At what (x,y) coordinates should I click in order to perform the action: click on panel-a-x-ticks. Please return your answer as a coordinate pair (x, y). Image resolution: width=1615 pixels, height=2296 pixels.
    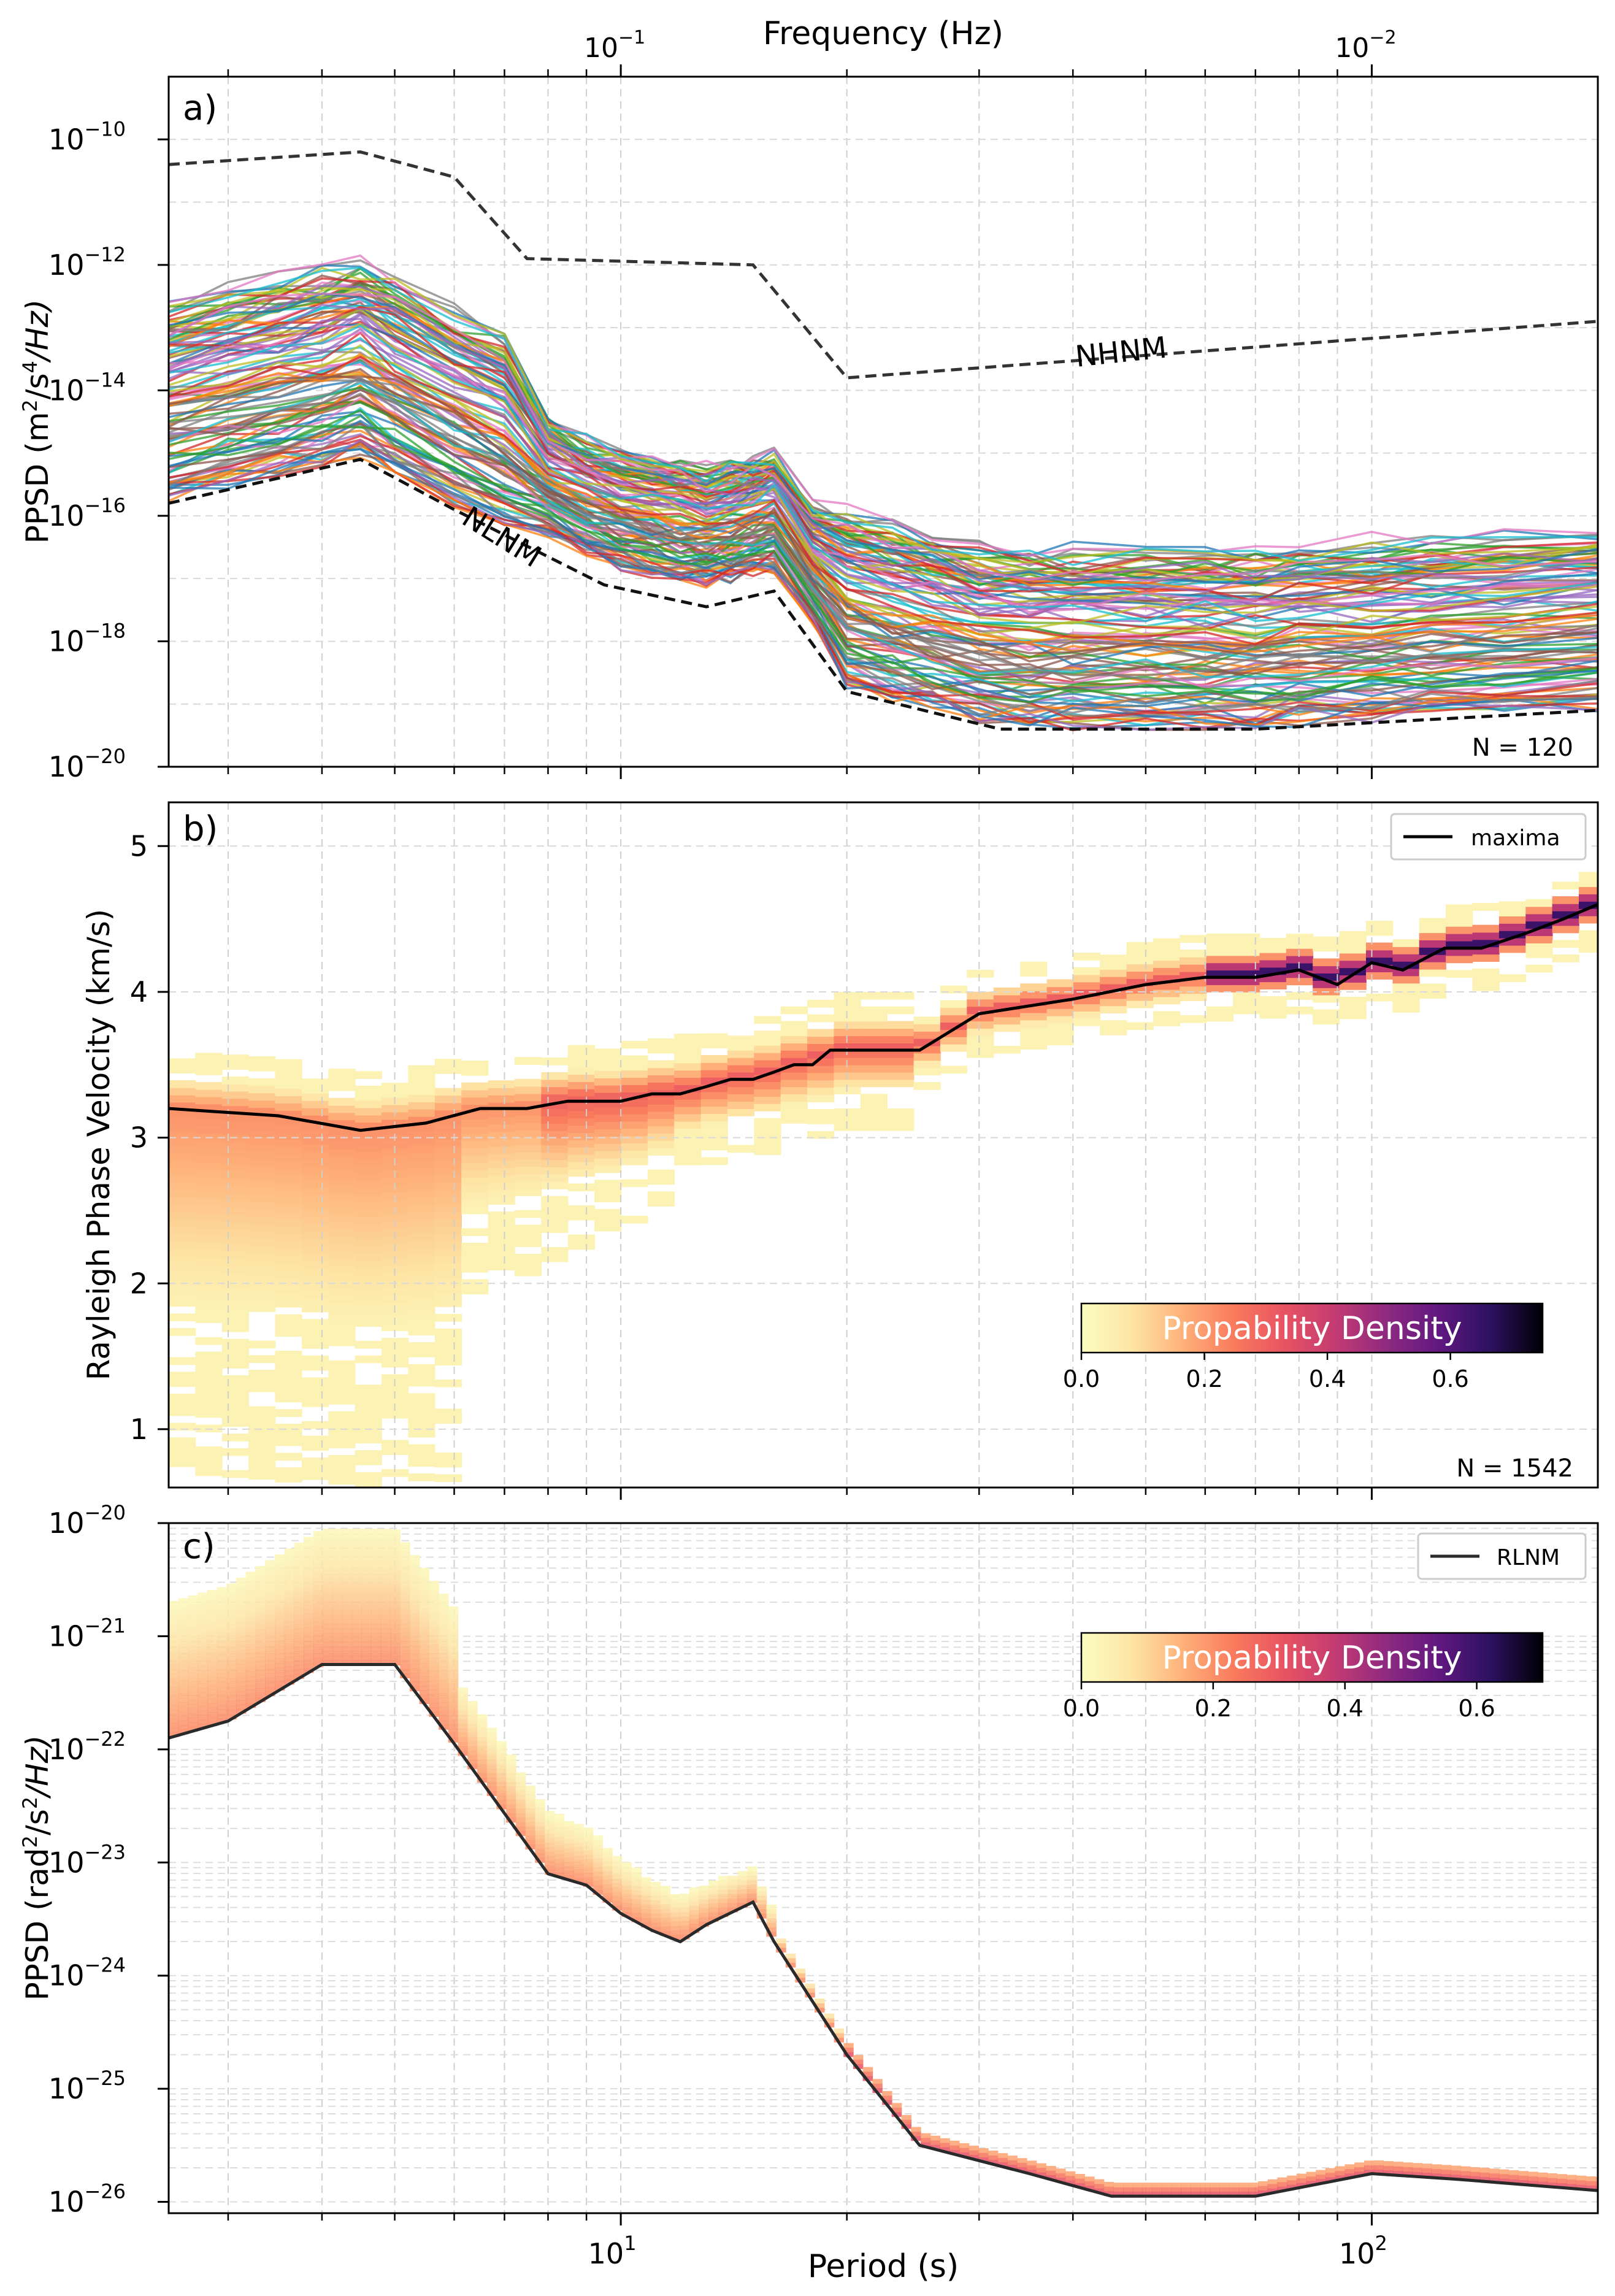
    Looking at the image, I should click on (800, 773).